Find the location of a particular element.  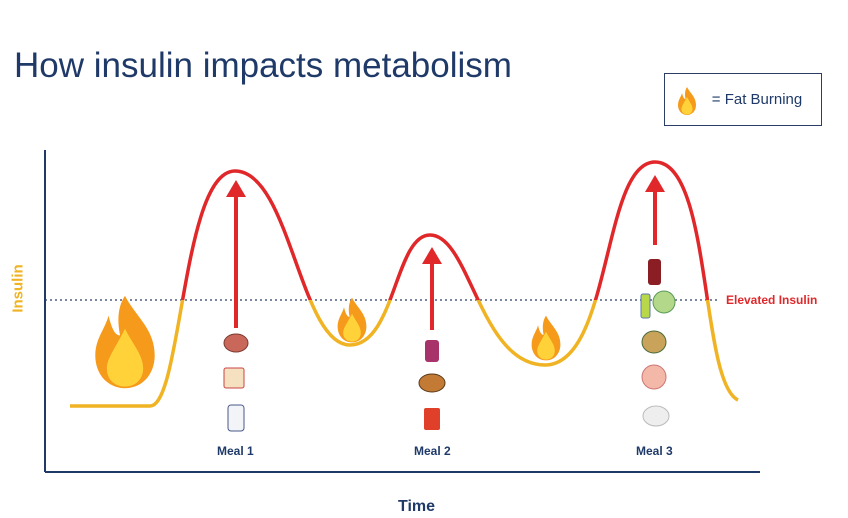

page-title: How insulin impacts metabolism is located at coordinates (263, 65).